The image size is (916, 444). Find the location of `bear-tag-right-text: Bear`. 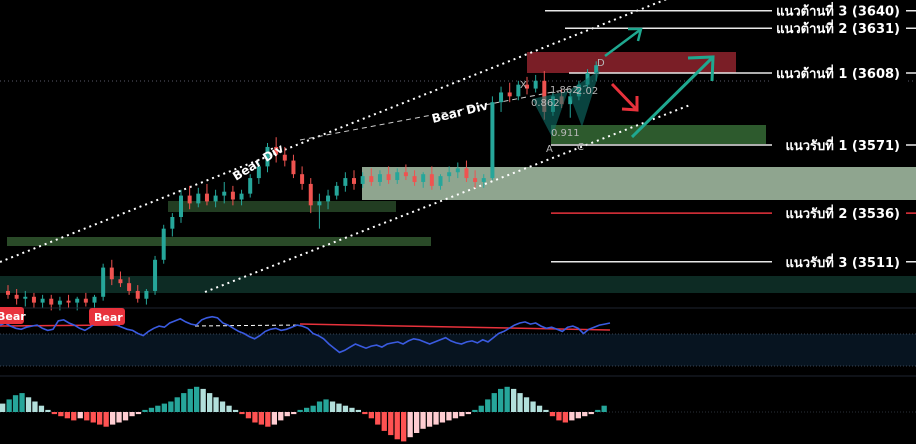

bear-tag-right-text: Bear is located at coordinates (108, 317).